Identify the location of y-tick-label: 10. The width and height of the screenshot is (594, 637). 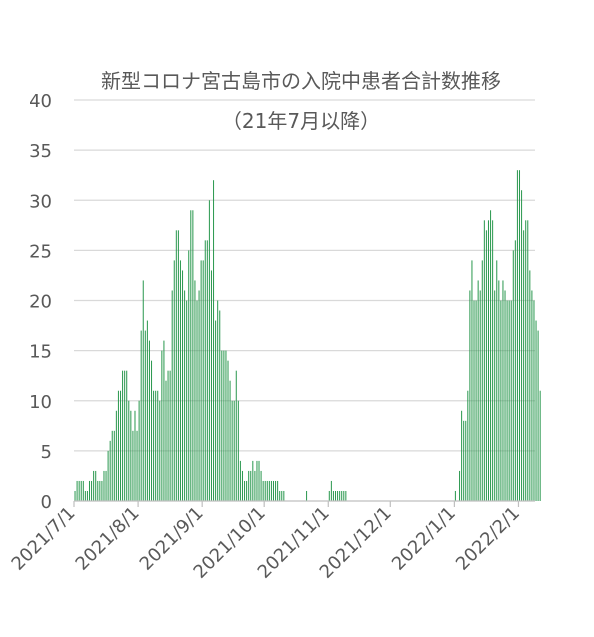
(40, 402).